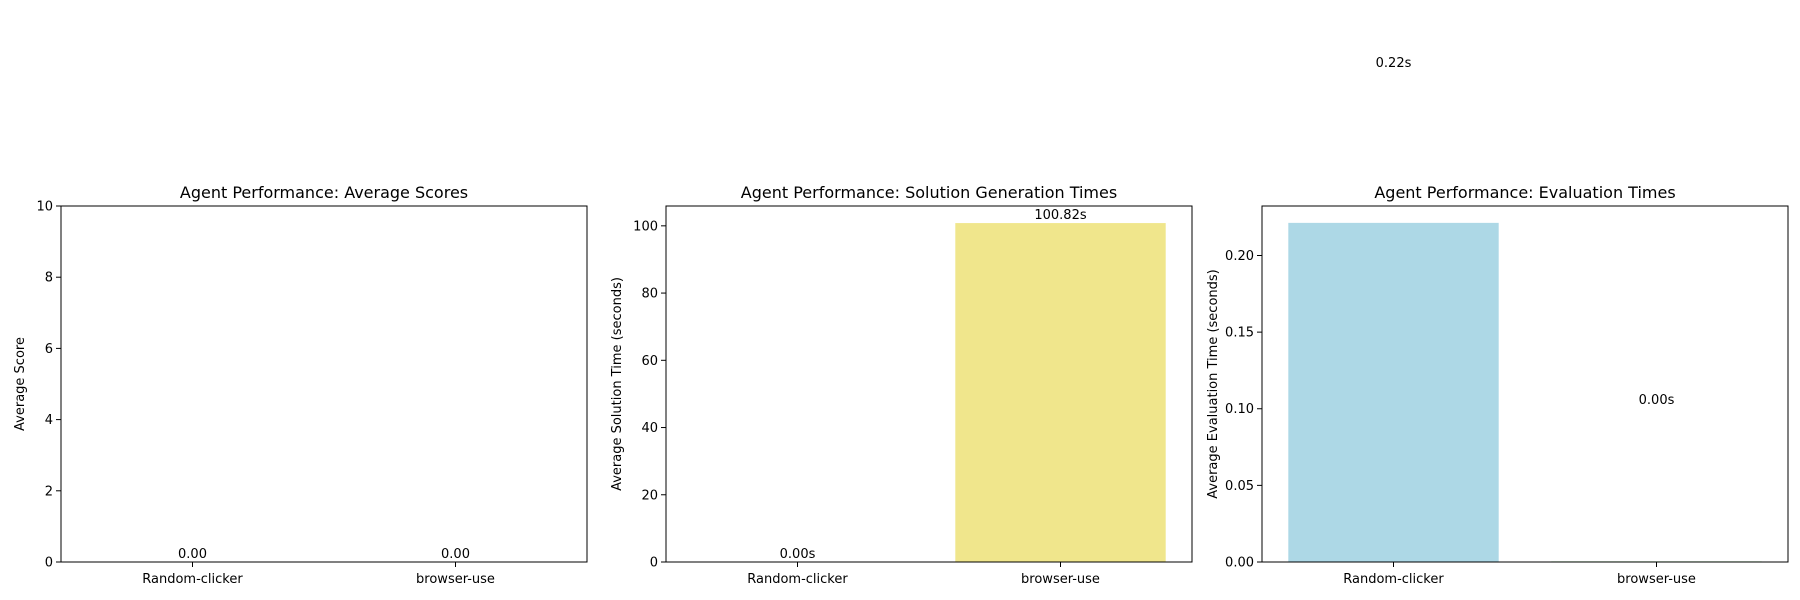  I want to click on bar-random-clicker, so click(1393, 392).